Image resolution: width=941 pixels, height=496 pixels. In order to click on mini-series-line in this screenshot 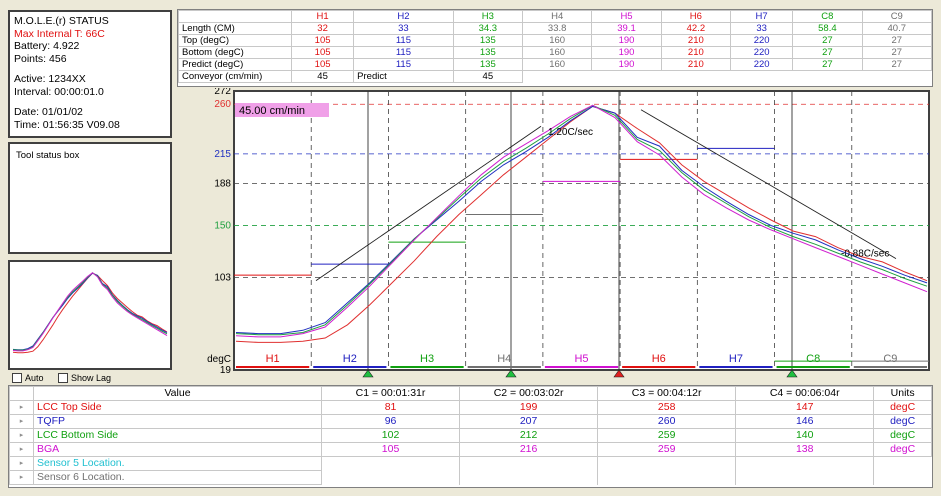, I will do `click(90, 312)`.